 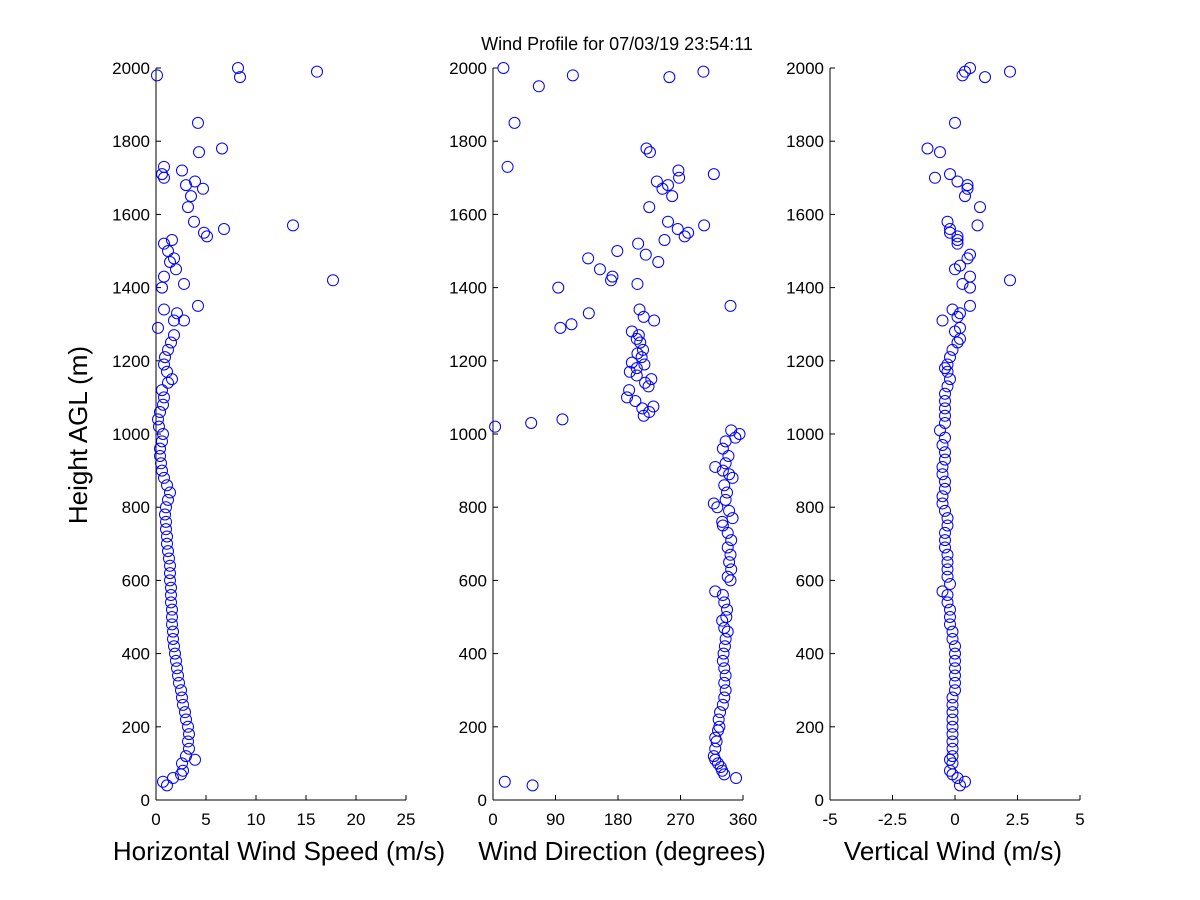 What do you see at coordinates (136, 507) in the screenshot?
I see `y-tick-label: 800` at bounding box center [136, 507].